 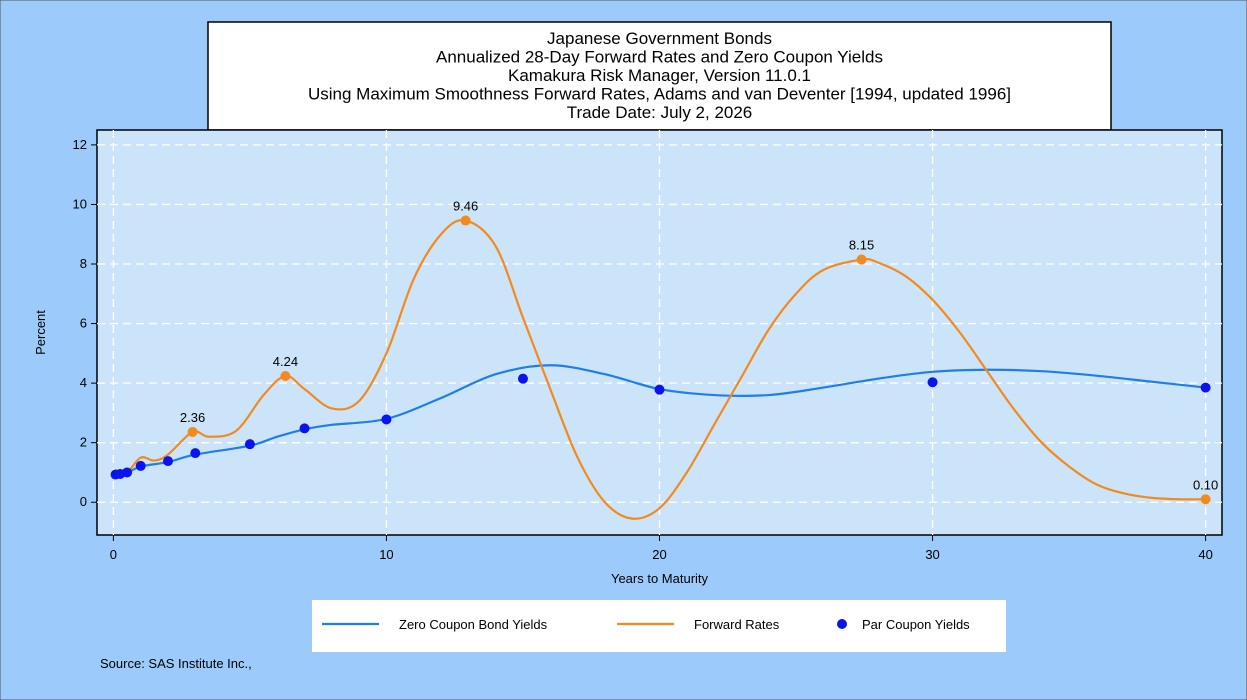 What do you see at coordinates (916, 624) in the screenshot?
I see `legend-label: Par Coupon Yields` at bounding box center [916, 624].